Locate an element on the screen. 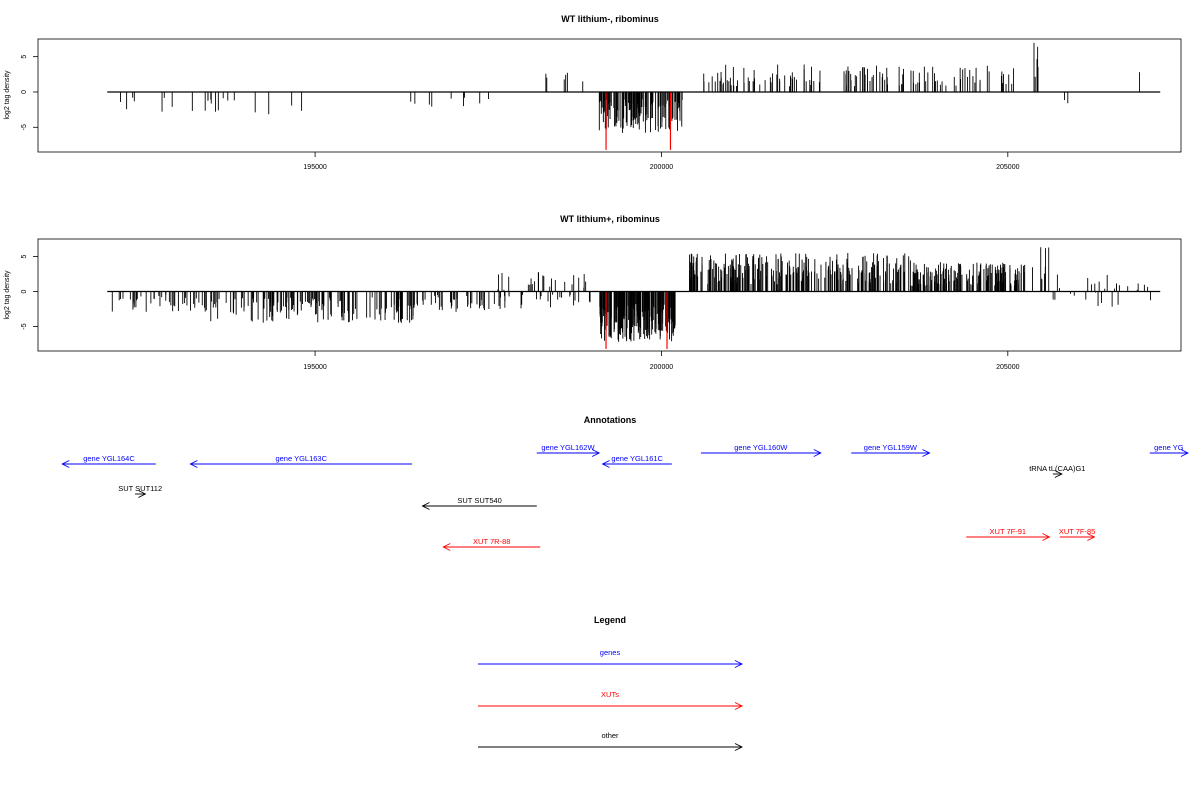 The width and height of the screenshot is (1200, 805). annotation-feature: gene YGL161C is located at coordinates (636, 461).